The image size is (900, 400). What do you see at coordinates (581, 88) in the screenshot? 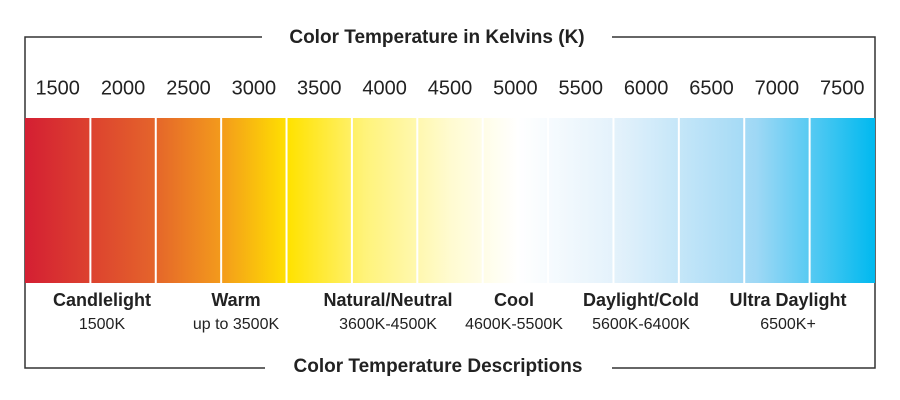
I see `scale-label: 5500` at bounding box center [581, 88].